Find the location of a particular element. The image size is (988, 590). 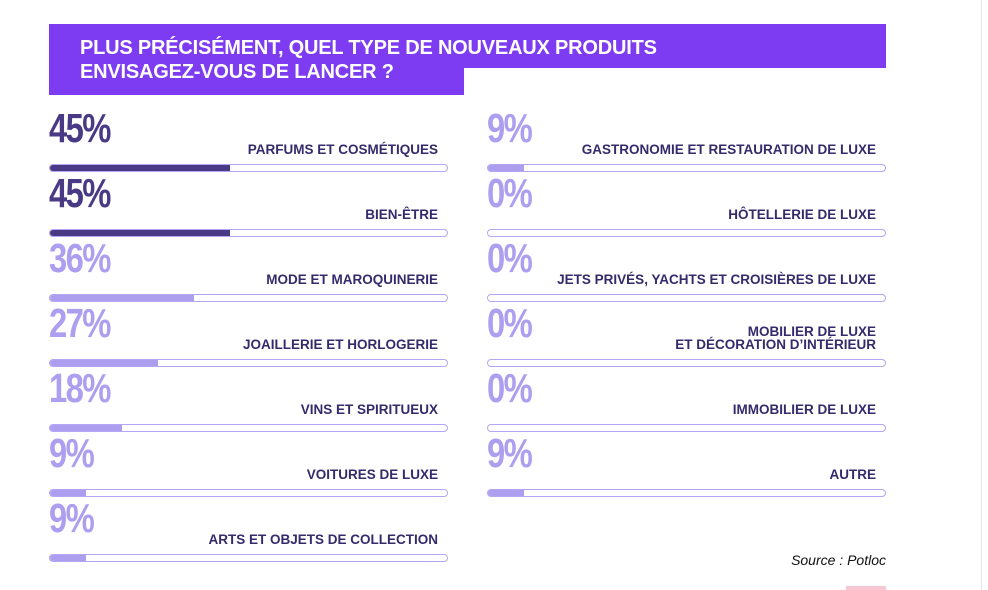

source-note: Source : Potloc is located at coordinates (838, 560).